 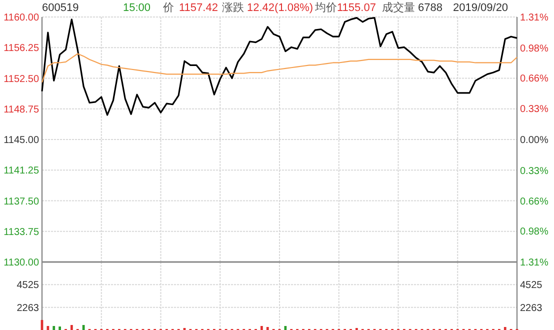 I want to click on y-tick-label: 1156.25, so click(x=22, y=48).